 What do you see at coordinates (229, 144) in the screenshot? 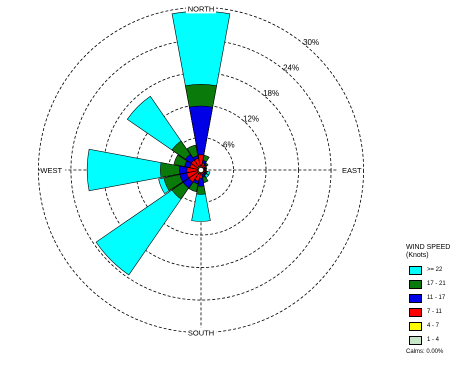
I see `ring-label-6: 6%` at bounding box center [229, 144].